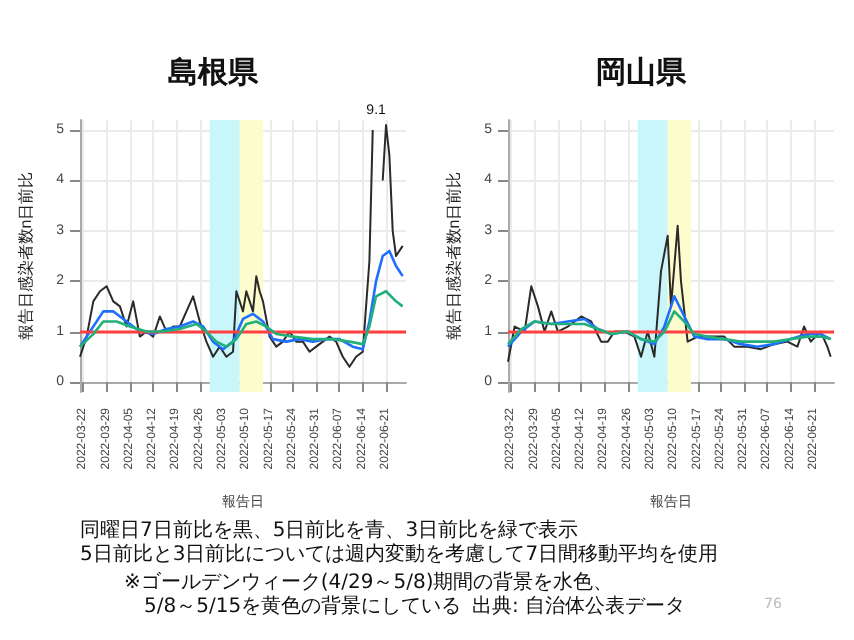 The width and height of the screenshot is (854, 640). I want to click on source-note: 出典: 自治体公表データ, so click(579, 606).